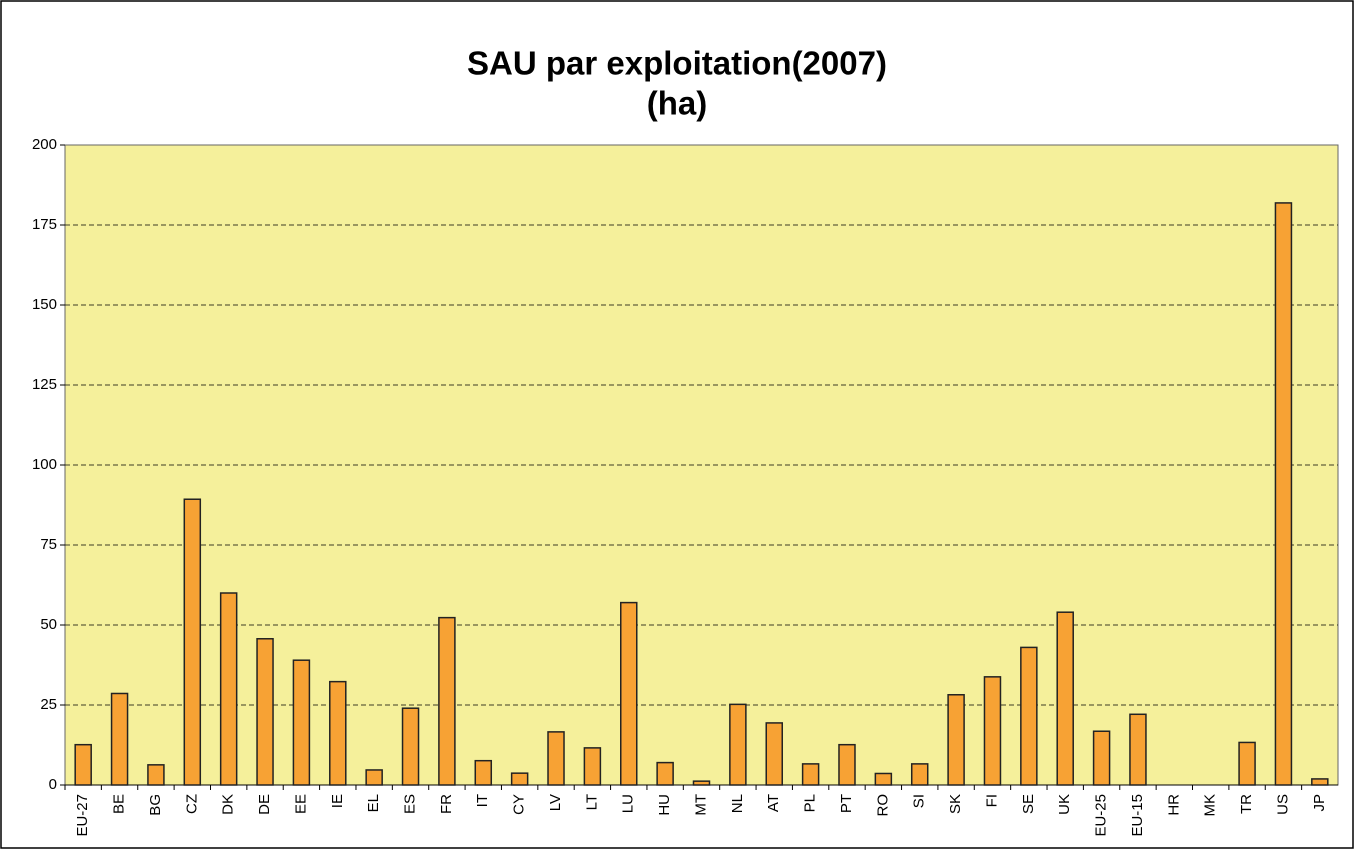 The width and height of the screenshot is (1355, 850). Describe the element at coordinates (1282, 804) in the screenshot. I see `x-tick-label: US` at that location.